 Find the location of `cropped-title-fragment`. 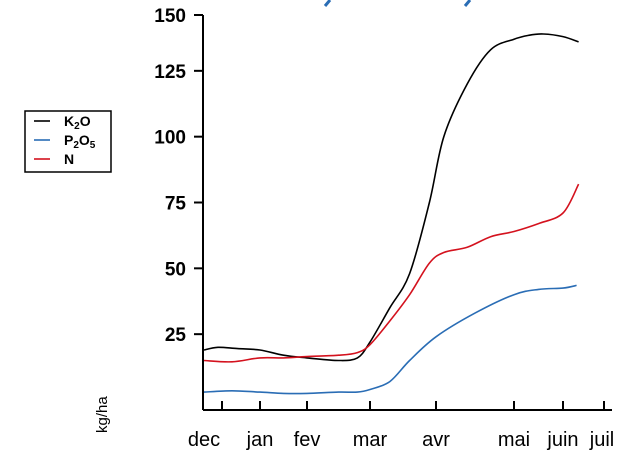

cropped-title-fragment is located at coordinates (397, 3).